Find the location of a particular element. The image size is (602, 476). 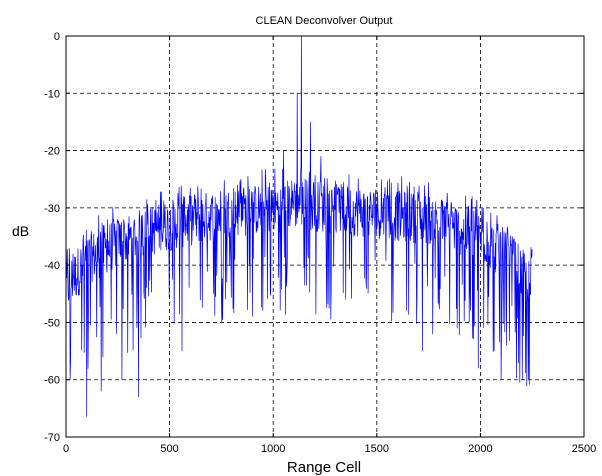

y-tick-label: 0 is located at coordinates (57, 37).